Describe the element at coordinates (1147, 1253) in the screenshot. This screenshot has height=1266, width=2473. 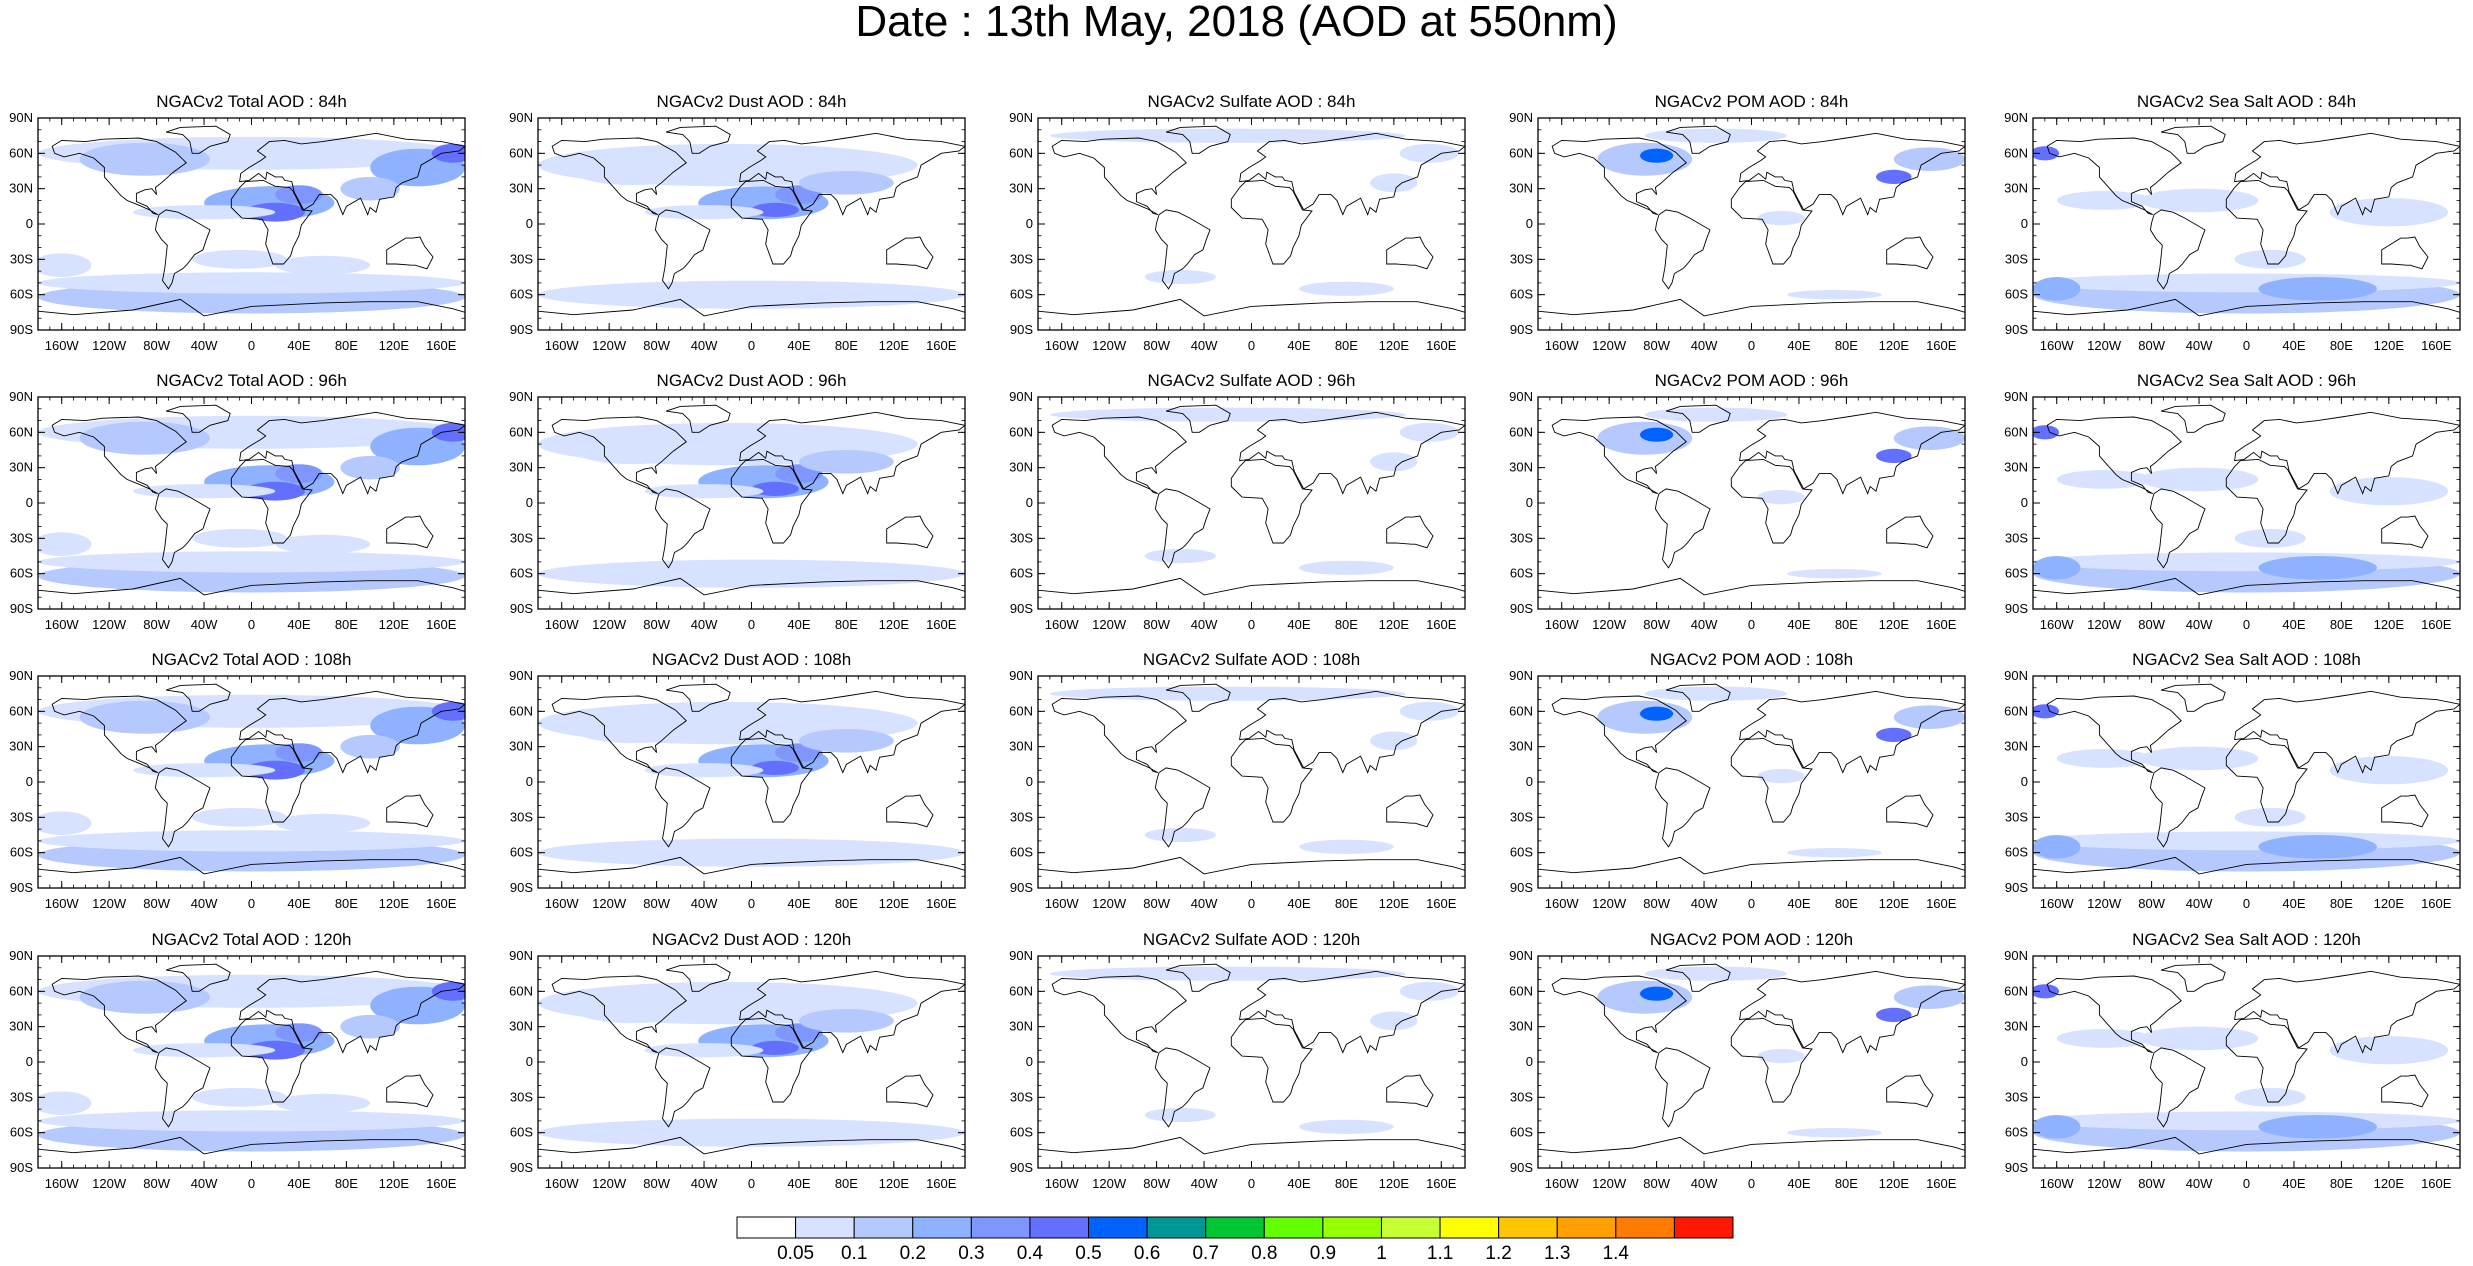
I see `colorbar-label: 0.6` at that location.